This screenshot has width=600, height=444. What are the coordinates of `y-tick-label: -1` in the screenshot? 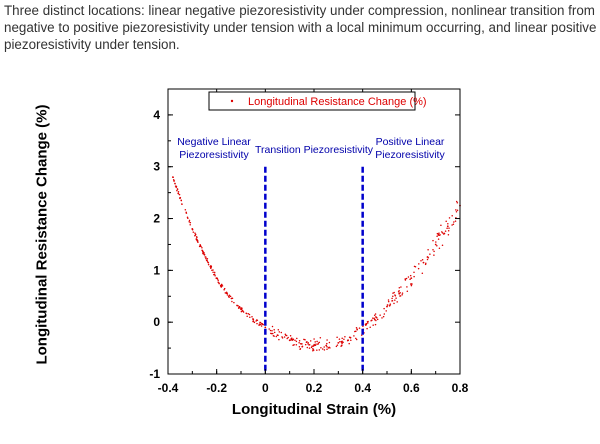 It's located at (154, 374).